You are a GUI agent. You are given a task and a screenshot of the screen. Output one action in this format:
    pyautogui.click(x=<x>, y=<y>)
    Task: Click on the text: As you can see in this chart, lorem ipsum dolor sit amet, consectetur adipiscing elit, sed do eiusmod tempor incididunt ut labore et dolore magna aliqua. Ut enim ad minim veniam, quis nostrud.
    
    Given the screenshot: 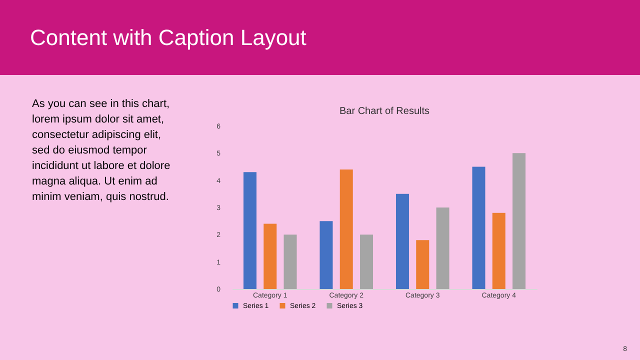 What is the action you would take?
    pyautogui.click(x=101, y=150)
    